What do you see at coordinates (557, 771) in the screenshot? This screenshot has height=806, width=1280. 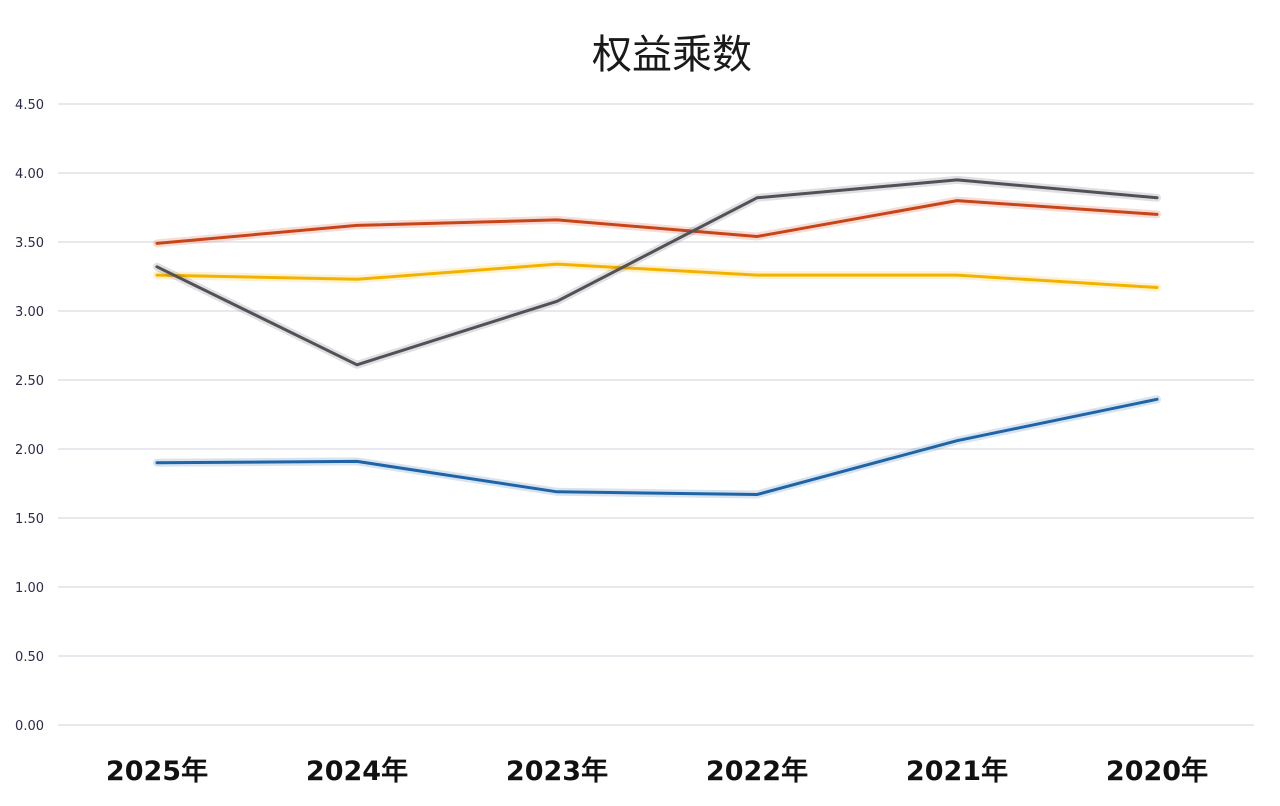 I see `x-tick-label: 2023年` at bounding box center [557, 771].